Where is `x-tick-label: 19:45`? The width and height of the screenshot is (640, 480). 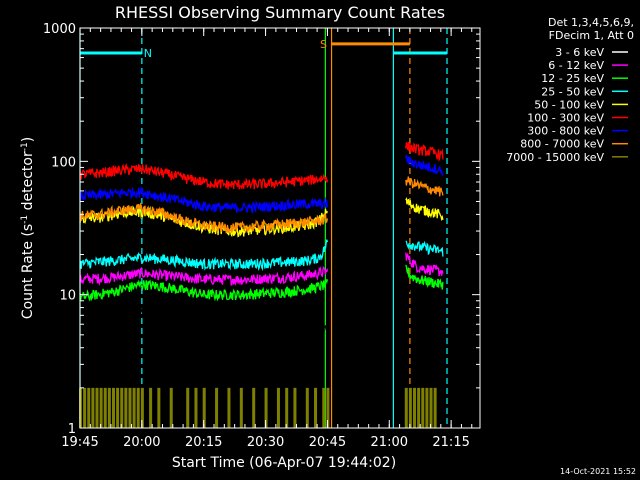
x-tick-label: 19:45 is located at coordinates (79, 442).